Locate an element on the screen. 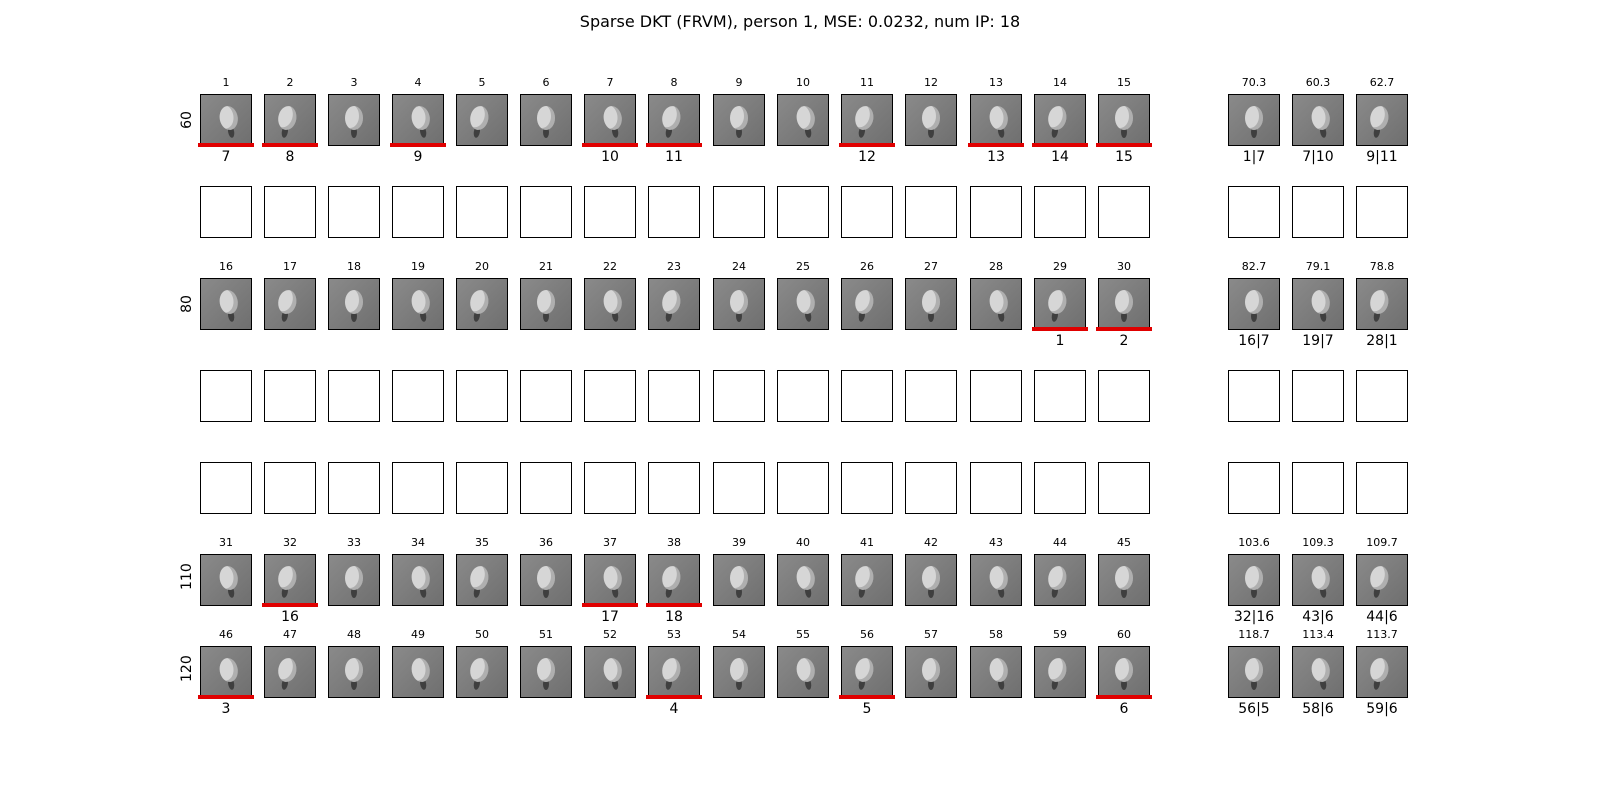 This screenshot has height=800, width=1600. match-pair-label: 9|11 is located at coordinates (1382, 157).